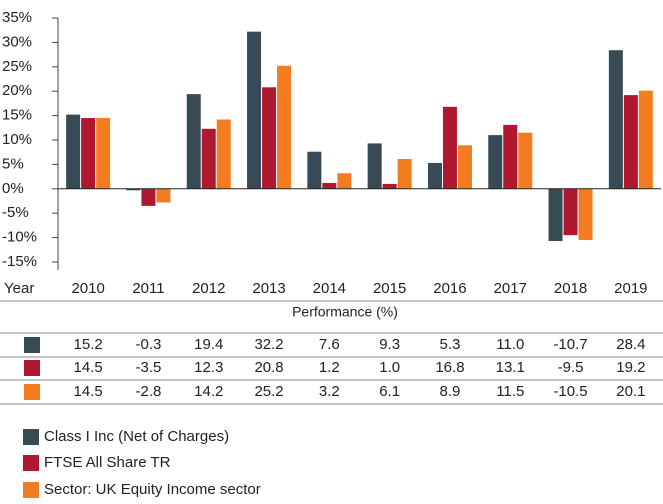  Describe the element at coordinates (19, 237) in the screenshot. I see `y-tick-label: -10%` at that location.